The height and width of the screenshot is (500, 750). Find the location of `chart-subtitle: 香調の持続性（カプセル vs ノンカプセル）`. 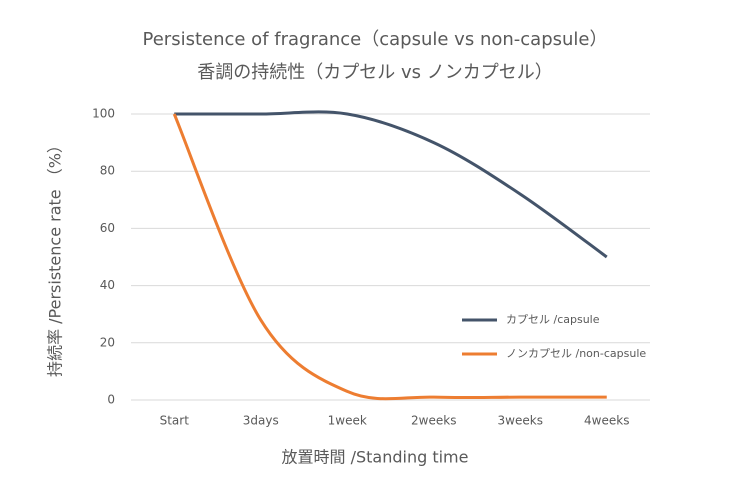

chart-subtitle: 香調の持続性（カプセル vs ノンカプセル） is located at coordinates (374, 72).